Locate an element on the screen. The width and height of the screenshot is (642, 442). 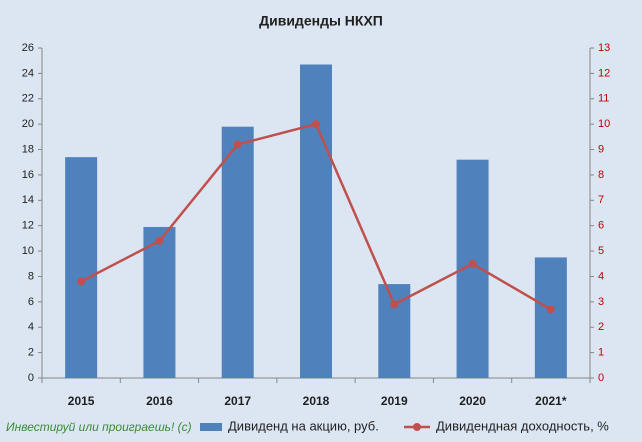
y2-tick-label: 12 is located at coordinates (604, 73).